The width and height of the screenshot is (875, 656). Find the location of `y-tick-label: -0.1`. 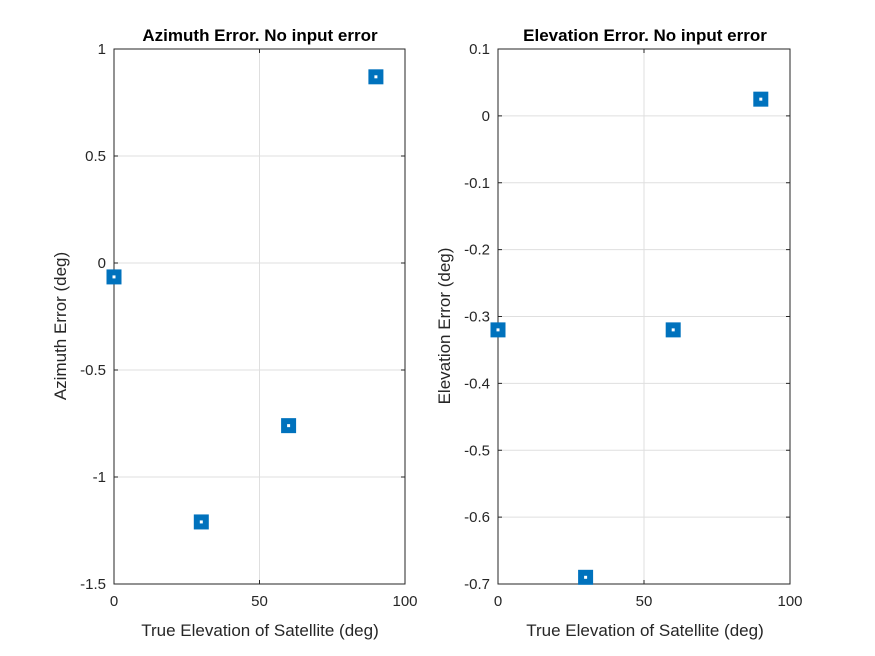

y-tick-label: -0.1 is located at coordinates (477, 183).